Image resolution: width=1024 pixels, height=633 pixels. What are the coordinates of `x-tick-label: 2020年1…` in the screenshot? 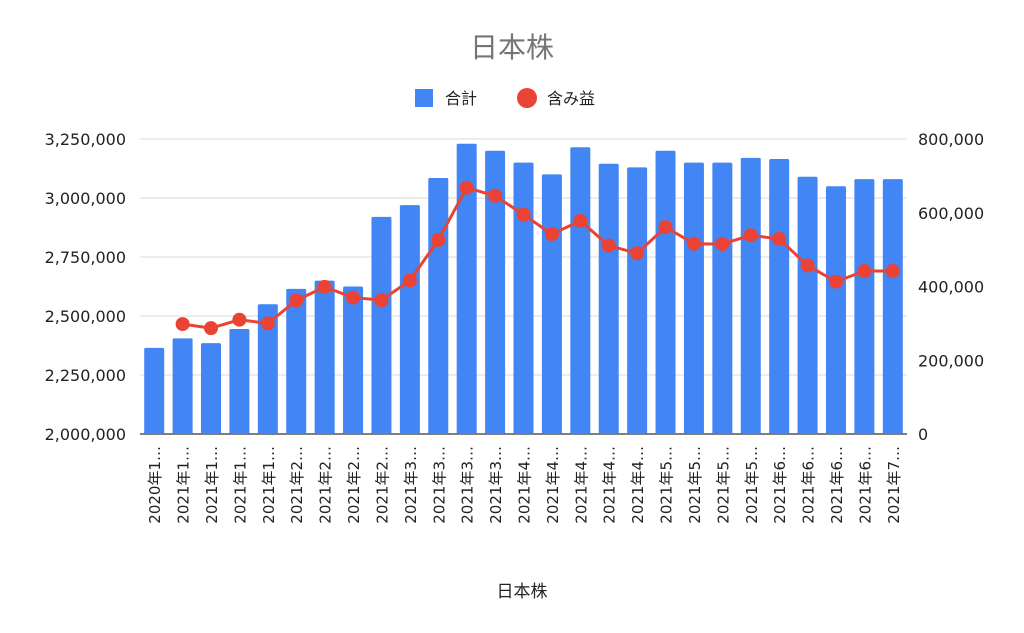 It's located at (155, 485).